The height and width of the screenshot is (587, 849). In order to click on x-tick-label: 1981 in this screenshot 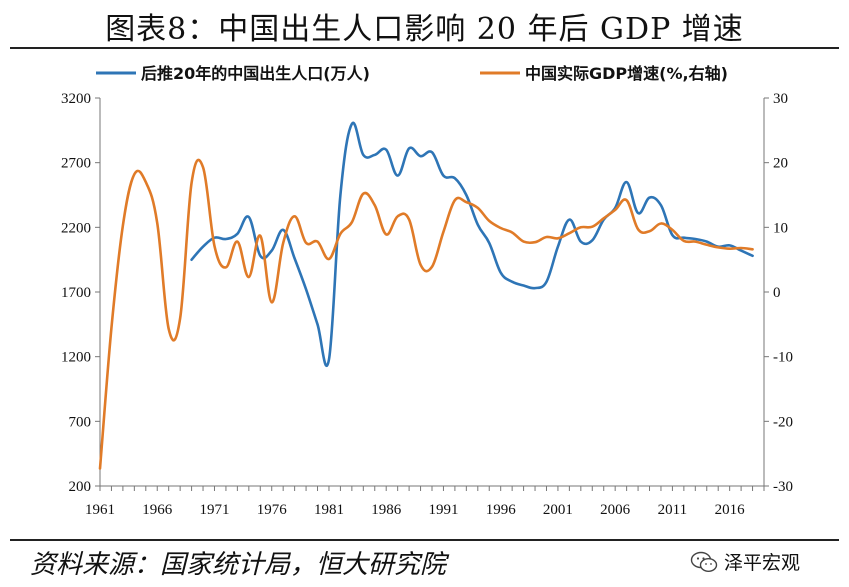, I will do `click(329, 510)`.